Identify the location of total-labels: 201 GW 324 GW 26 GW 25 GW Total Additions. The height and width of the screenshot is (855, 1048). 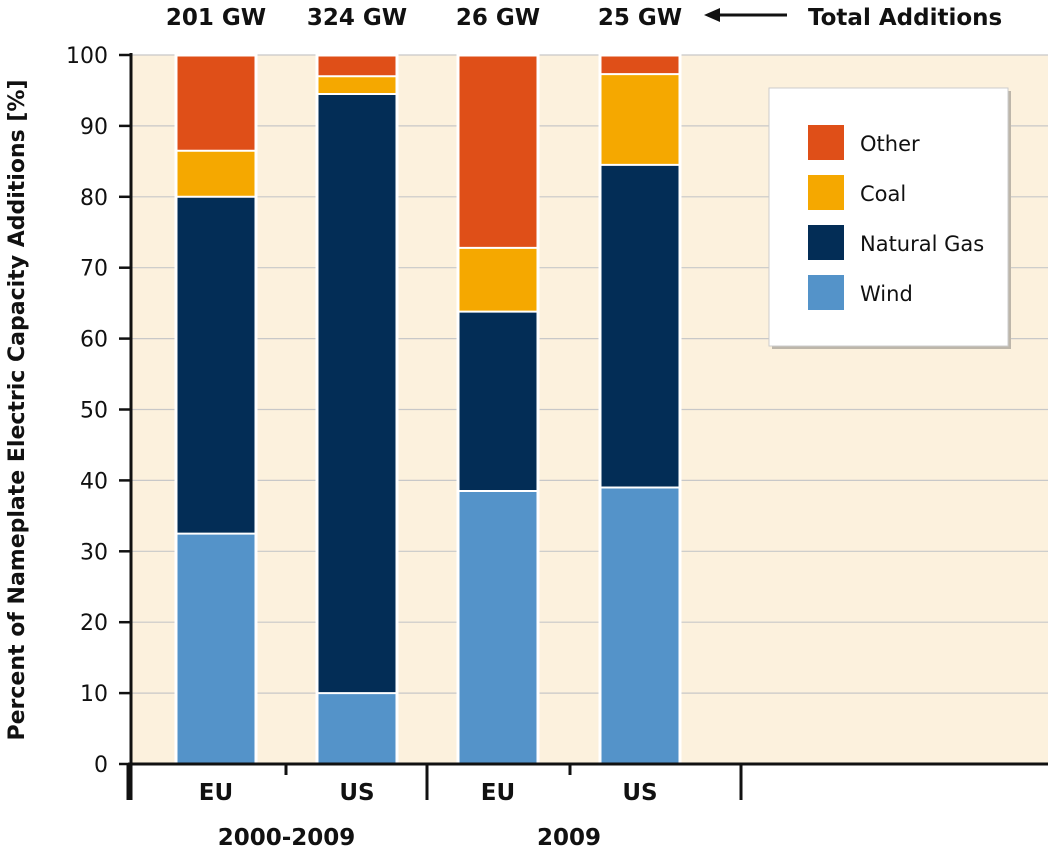
(584, 18).